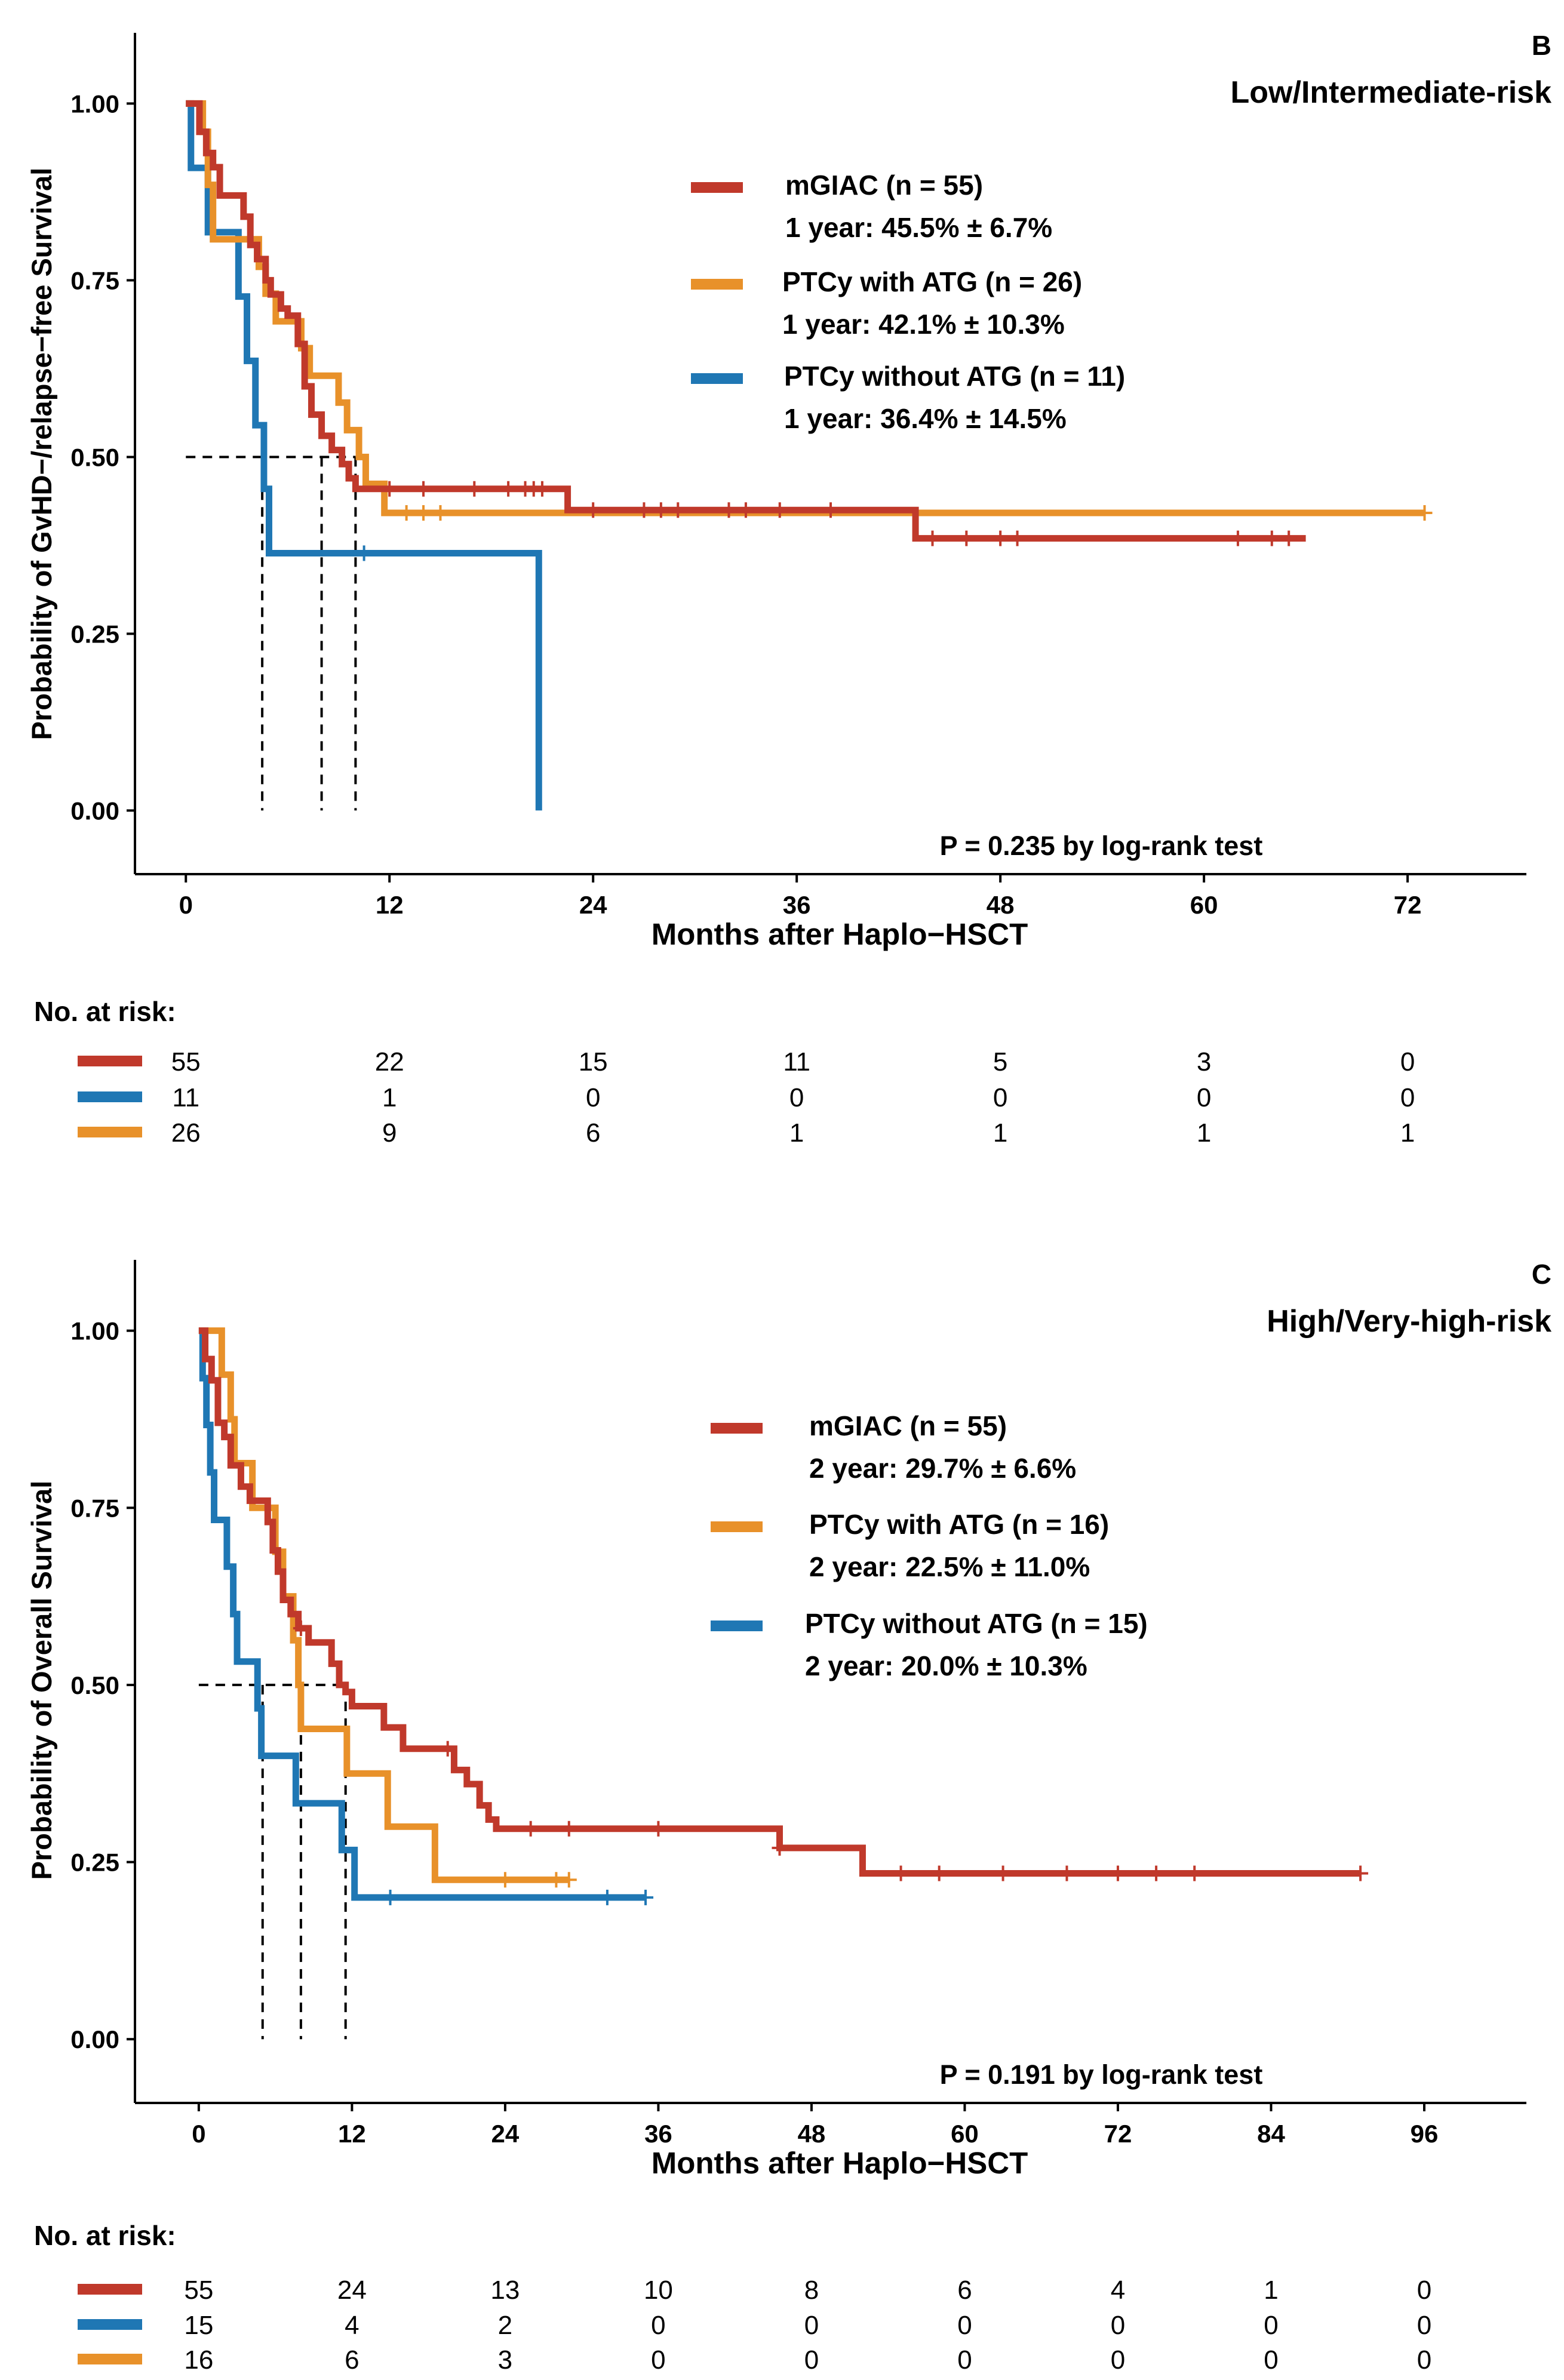 The width and height of the screenshot is (1564, 2380). What do you see at coordinates (505, 2290) in the screenshot?
I see `risk-count-mGIAC: 13` at bounding box center [505, 2290].